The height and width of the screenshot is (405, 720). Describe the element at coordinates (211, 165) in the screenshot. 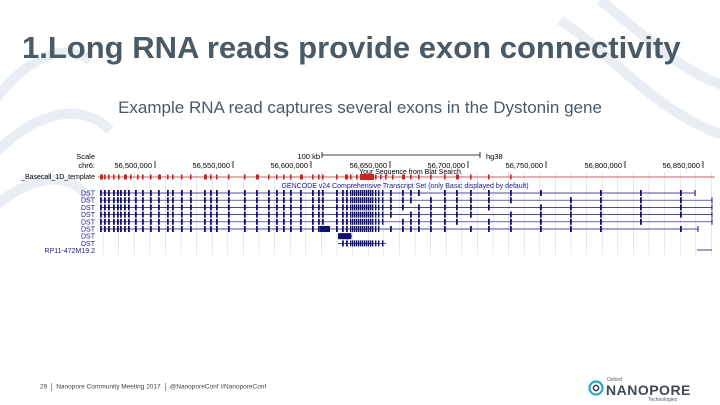

I see `position-label: 56,550,000` at that location.